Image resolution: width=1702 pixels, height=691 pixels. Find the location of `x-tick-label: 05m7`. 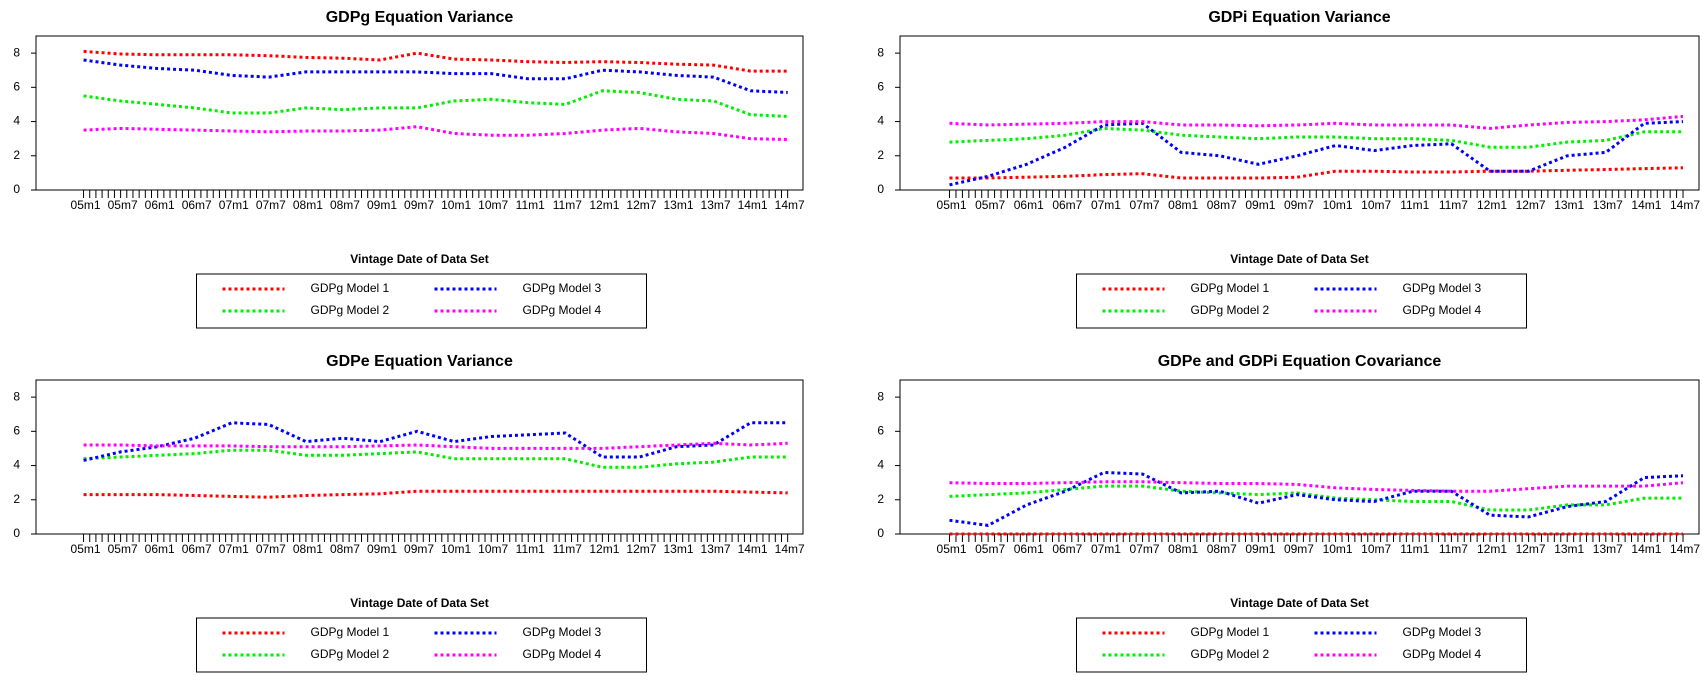

x-tick-label: 05m7 is located at coordinates (123, 205).